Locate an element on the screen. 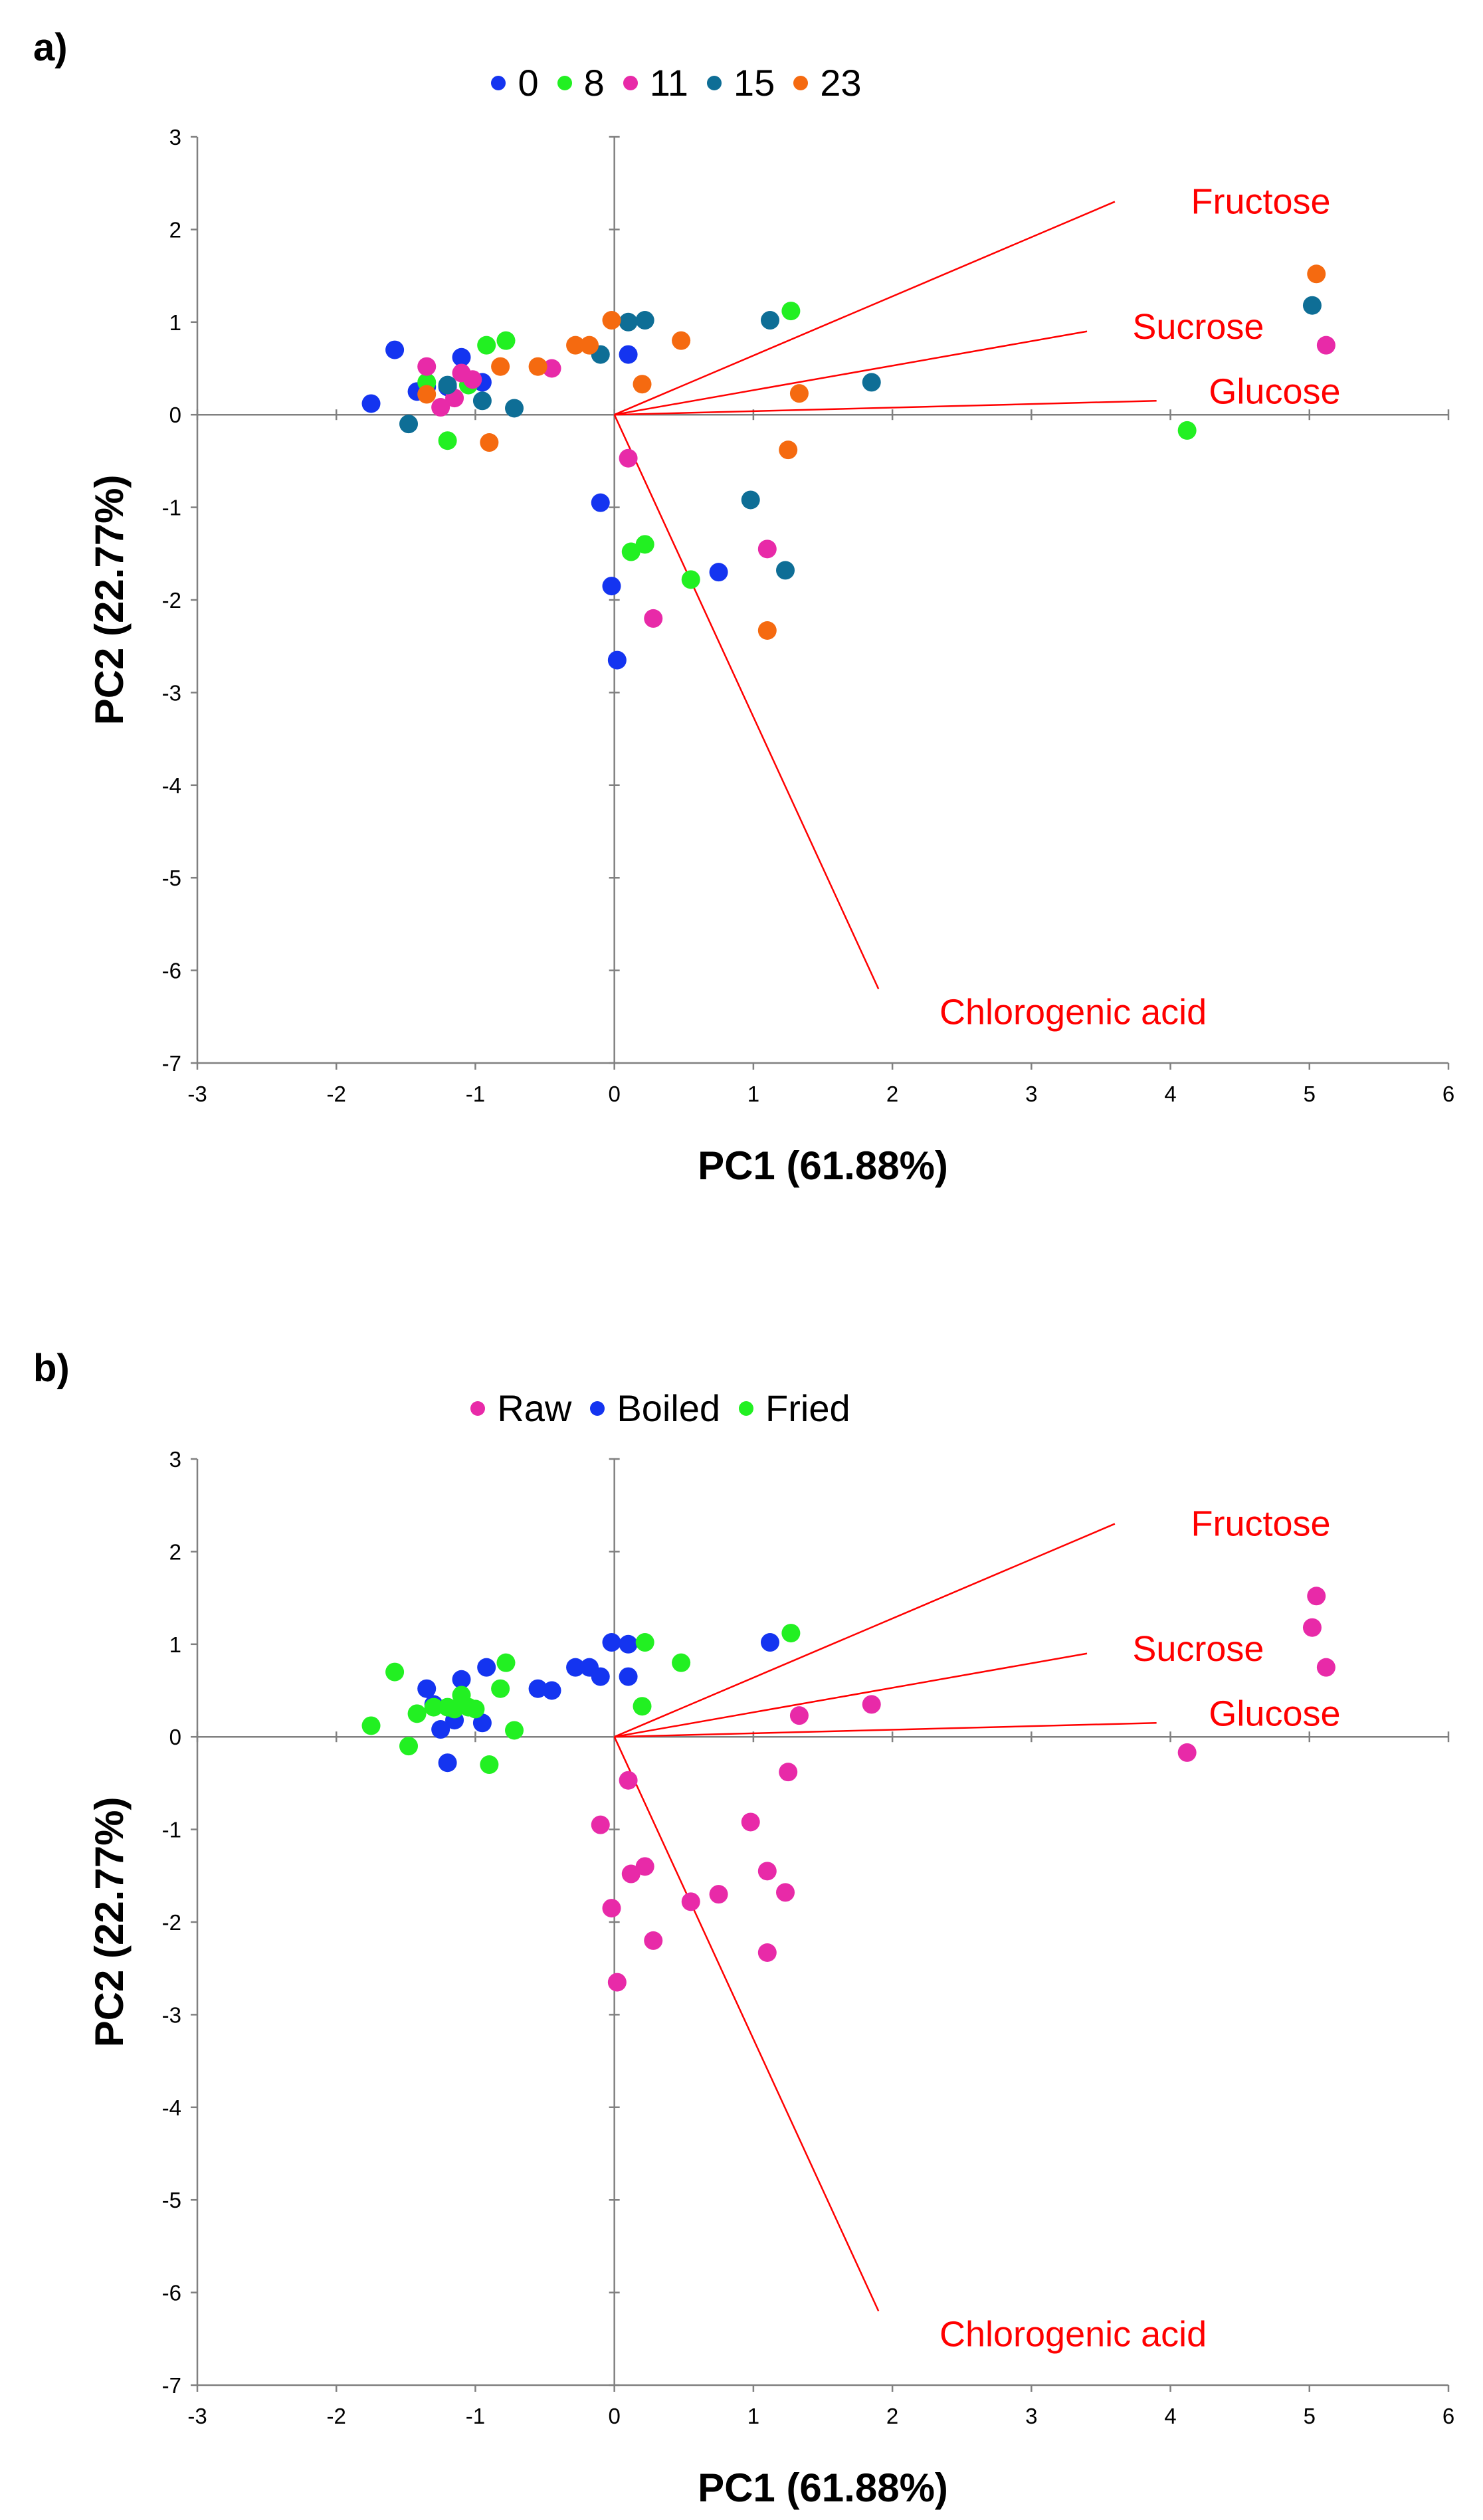 Image resolution: width=1483 pixels, height=2520 pixels. chart-b-y-tick-label: -3 is located at coordinates (172, 2014).